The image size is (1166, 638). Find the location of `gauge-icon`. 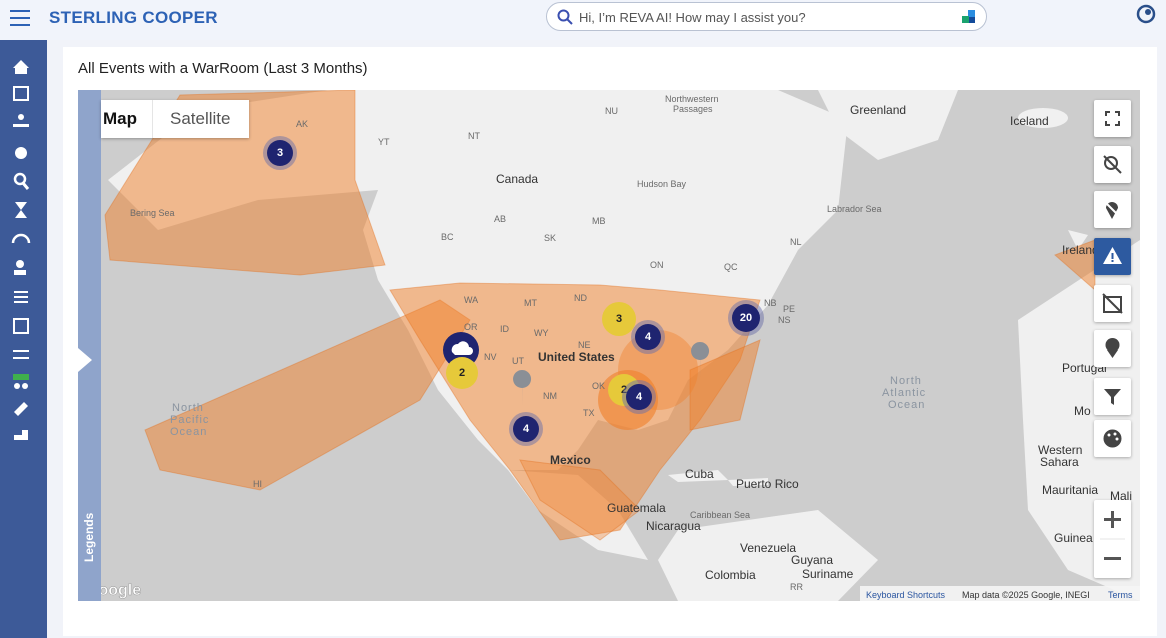

gauge-icon is located at coordinates (21, 238).